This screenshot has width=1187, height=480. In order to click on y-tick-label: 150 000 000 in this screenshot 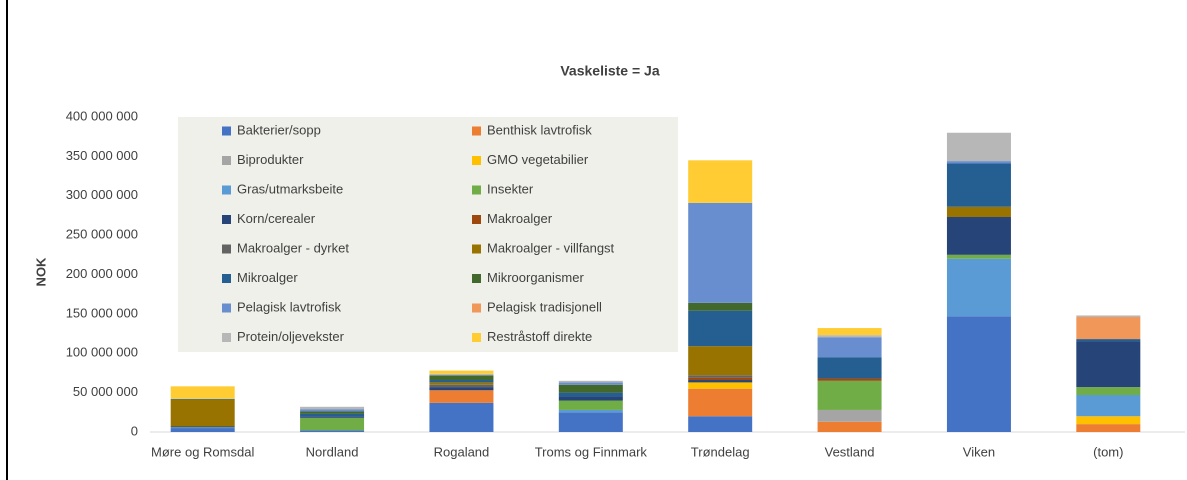, I will do `click(102, 312)`.